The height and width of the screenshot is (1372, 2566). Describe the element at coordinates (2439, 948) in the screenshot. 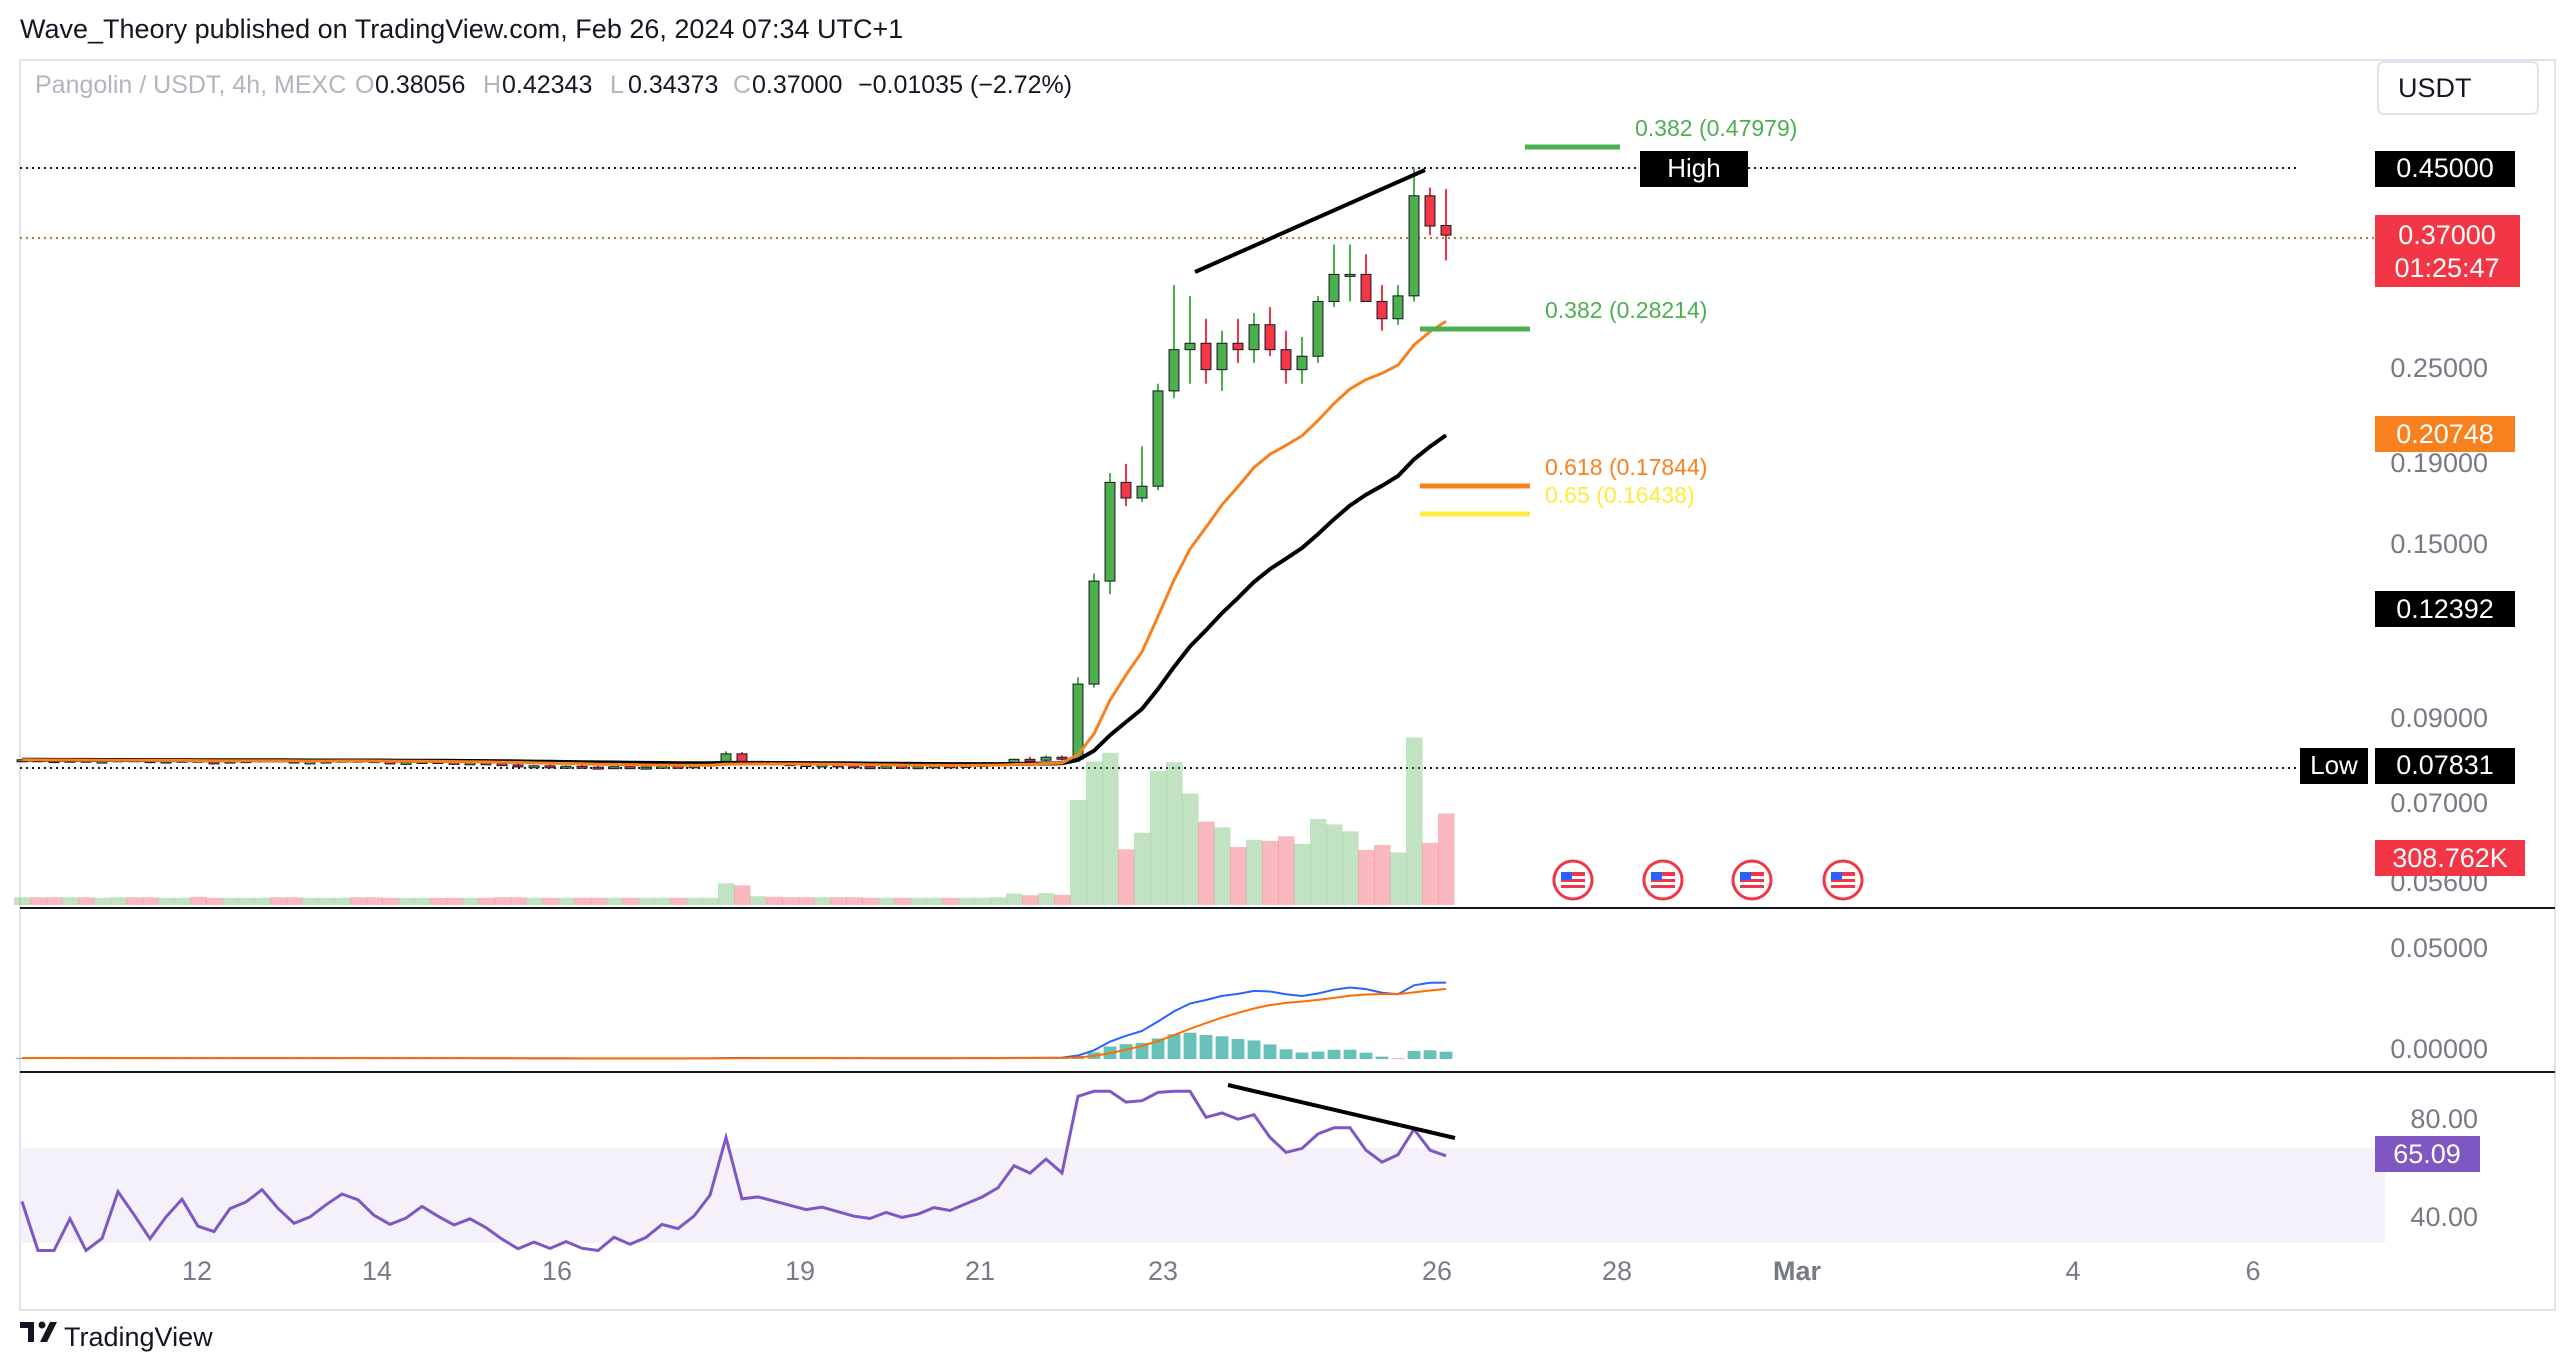

I see `macd-y-tick-label: 0.05000` at that location.